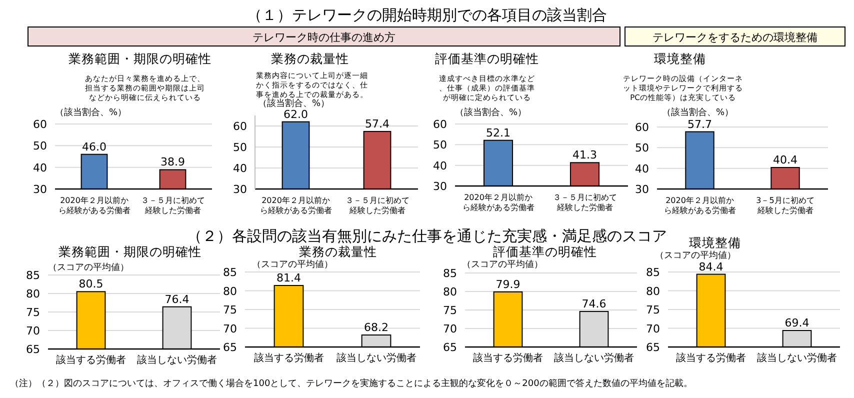 The width and height of the screenshot is (854, 398). Describe the element at coordinates (288, 278) in the screenshot. I see `data-label: 81.4` at that location.